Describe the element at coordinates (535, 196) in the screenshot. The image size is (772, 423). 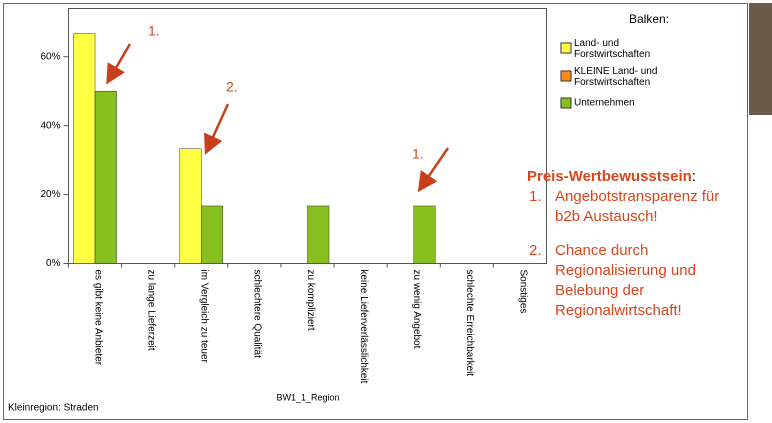
I see `number: 1.` at that location.